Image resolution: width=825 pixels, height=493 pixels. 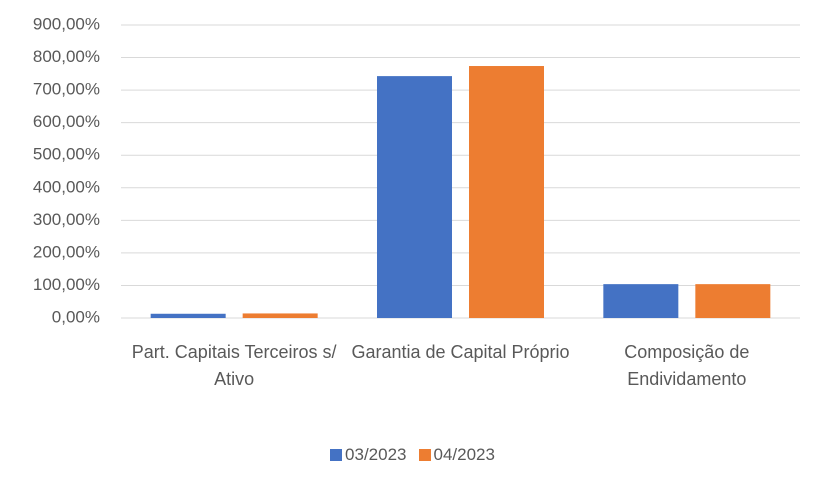 What do you see at coordinates (464, 454) in the screenshot?
I see `legend-label: 04/2023` at bounding box center [464, 454].